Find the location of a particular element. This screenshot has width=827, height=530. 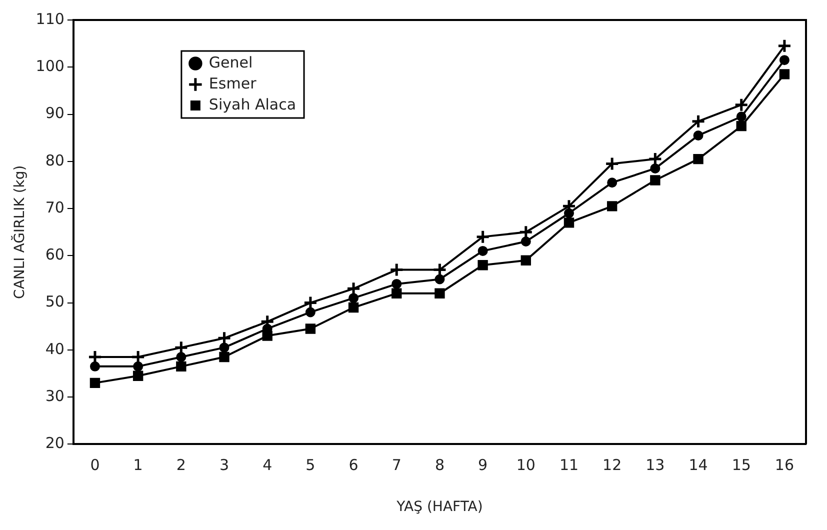

x-tick-label: 9 is located at coordinates (483, 465).